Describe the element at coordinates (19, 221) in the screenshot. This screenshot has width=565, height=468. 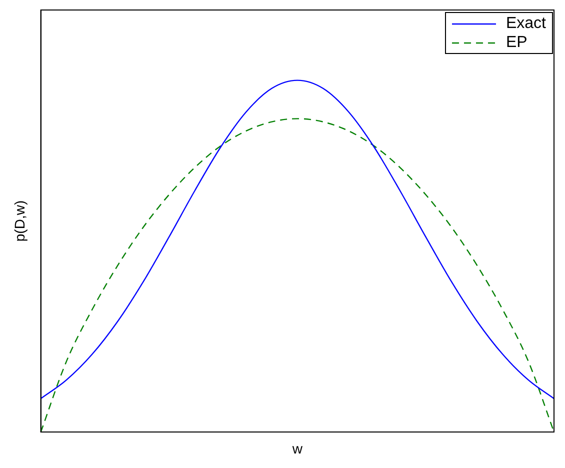
I see `y-axis-title: p(D,w)` at that location.